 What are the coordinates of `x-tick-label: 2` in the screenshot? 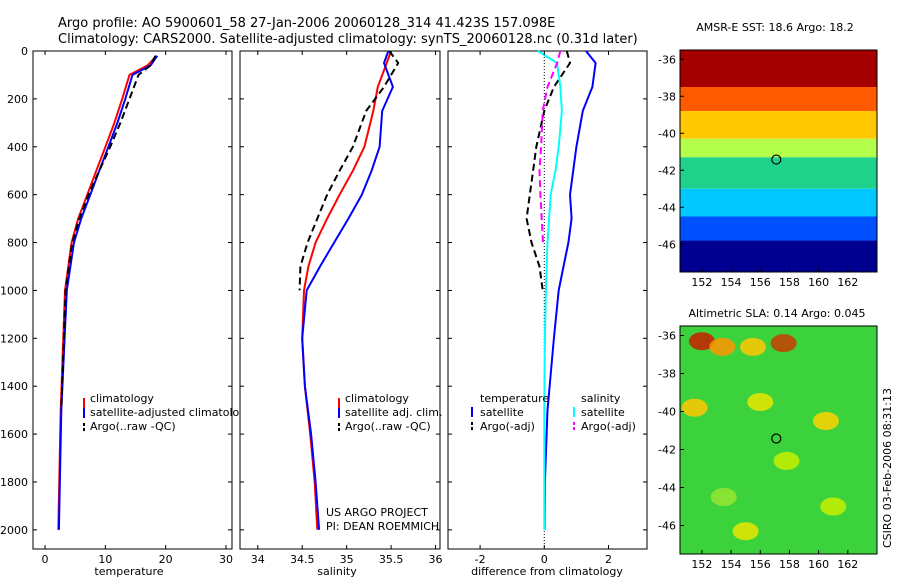 It's located at (608, 559).